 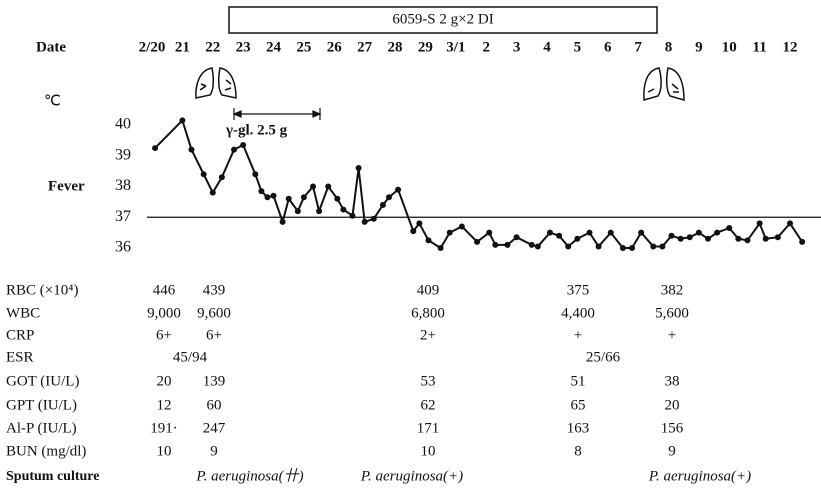 What do you see at coordinates (243, 47) in the screenshot?
I see `x-tick-label: 23` at bounding box center [243, 47].